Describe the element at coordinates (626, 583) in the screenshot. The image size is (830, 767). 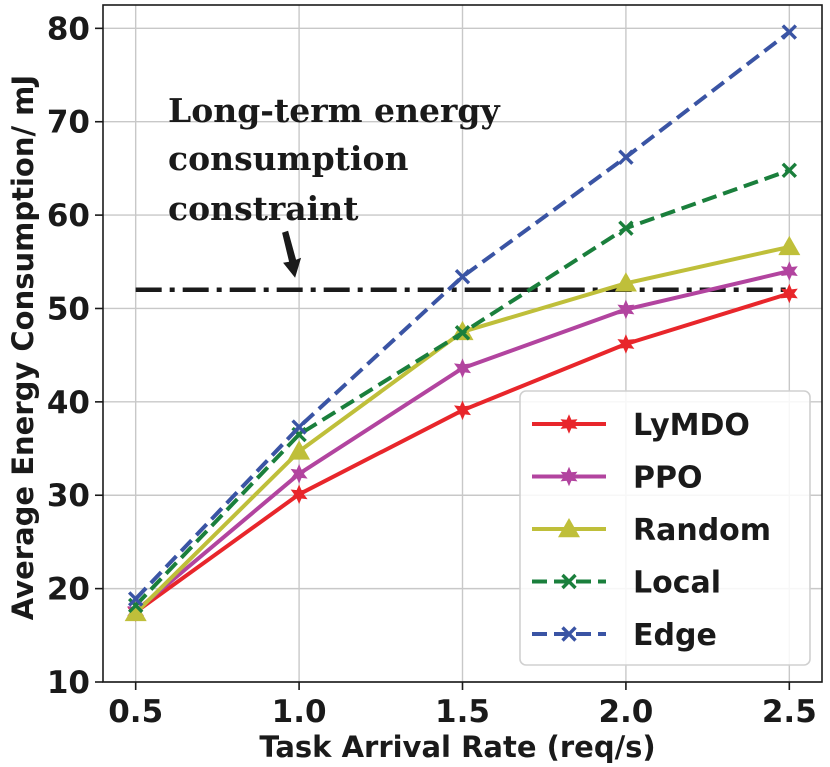
I see `legend-item-local: Local` at that location.